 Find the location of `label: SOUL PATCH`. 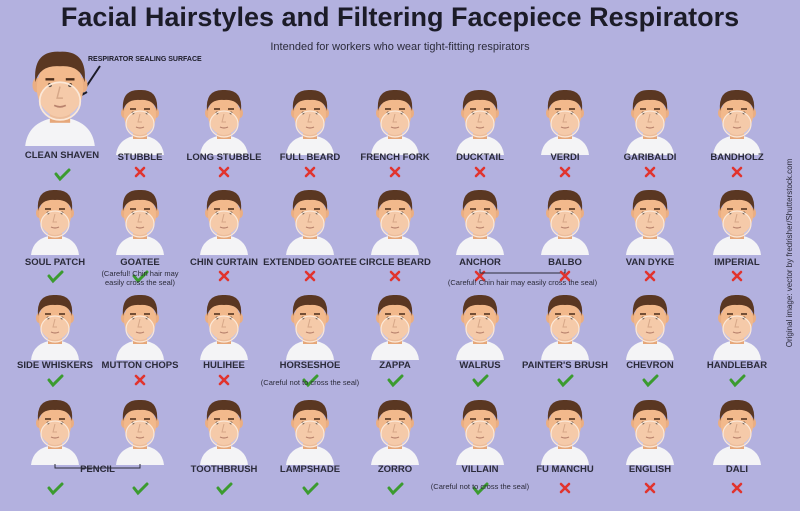

label: SOUL PATCH is located at coordinates (55, 262).